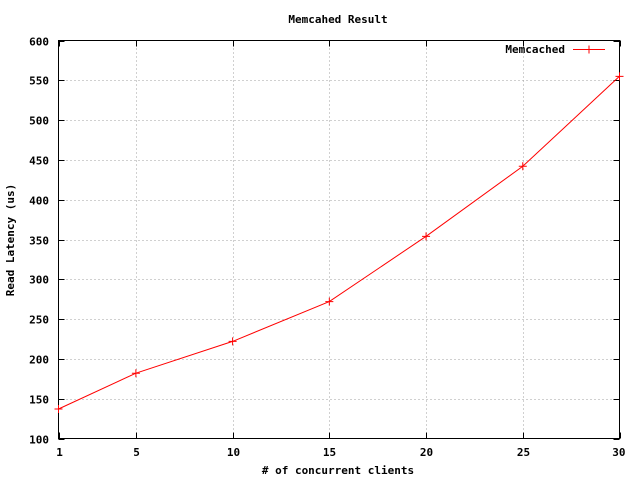 The width and height of the screenshot is (640, 480). Describe the element at coordinates (10, 240) in the screenshot. I see `y-axis-label: Read Latency (us)` at that location.